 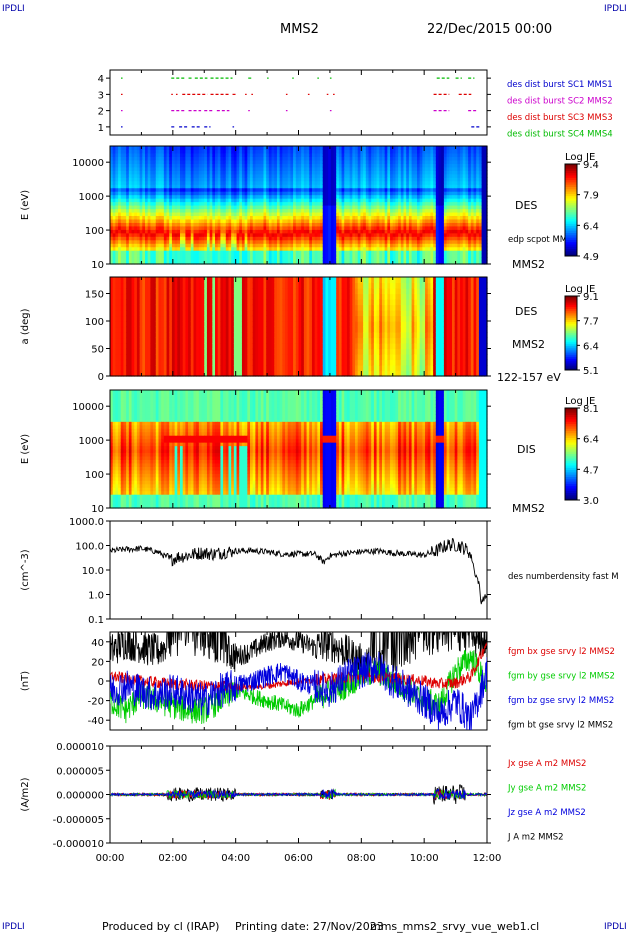 What do you see at coordinates (571, 225) in the screenshot?
I see `des-energy-colorbar-cell` at bounding box center [571, 225].